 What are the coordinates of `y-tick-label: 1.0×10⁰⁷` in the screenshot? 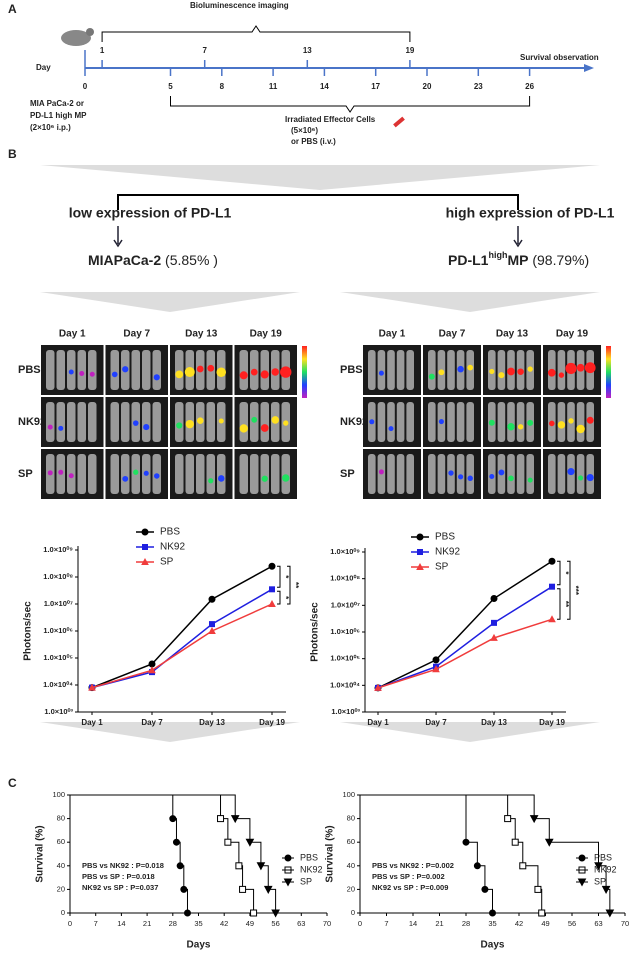 It's located at (58, 603).